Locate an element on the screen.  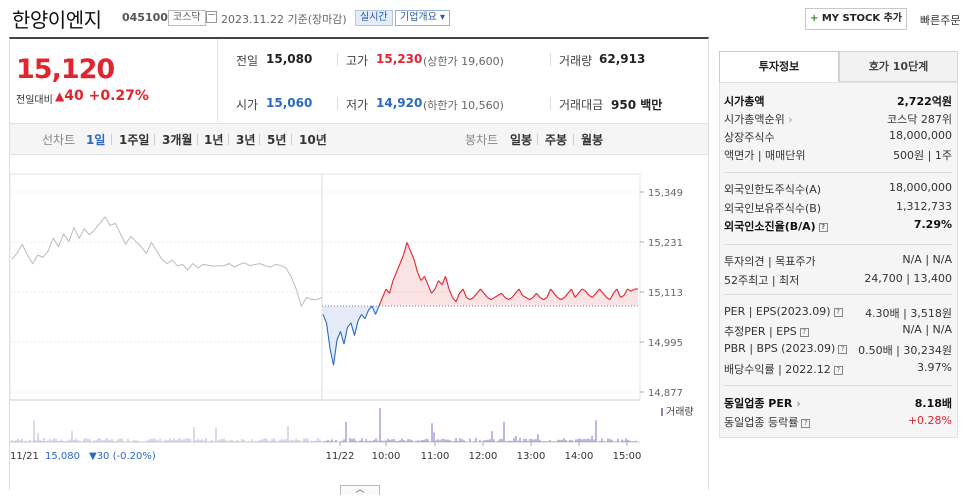
market-badge: 코스닥 is located at coordinates (187, 18).